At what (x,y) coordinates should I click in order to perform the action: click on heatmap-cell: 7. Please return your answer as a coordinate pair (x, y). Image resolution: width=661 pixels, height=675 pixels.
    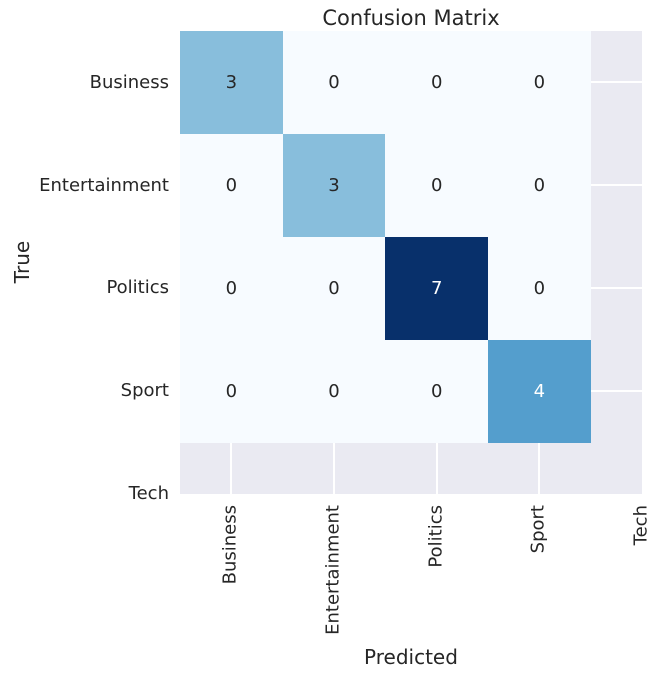
    Looking at the image, I should click on (437, 288).